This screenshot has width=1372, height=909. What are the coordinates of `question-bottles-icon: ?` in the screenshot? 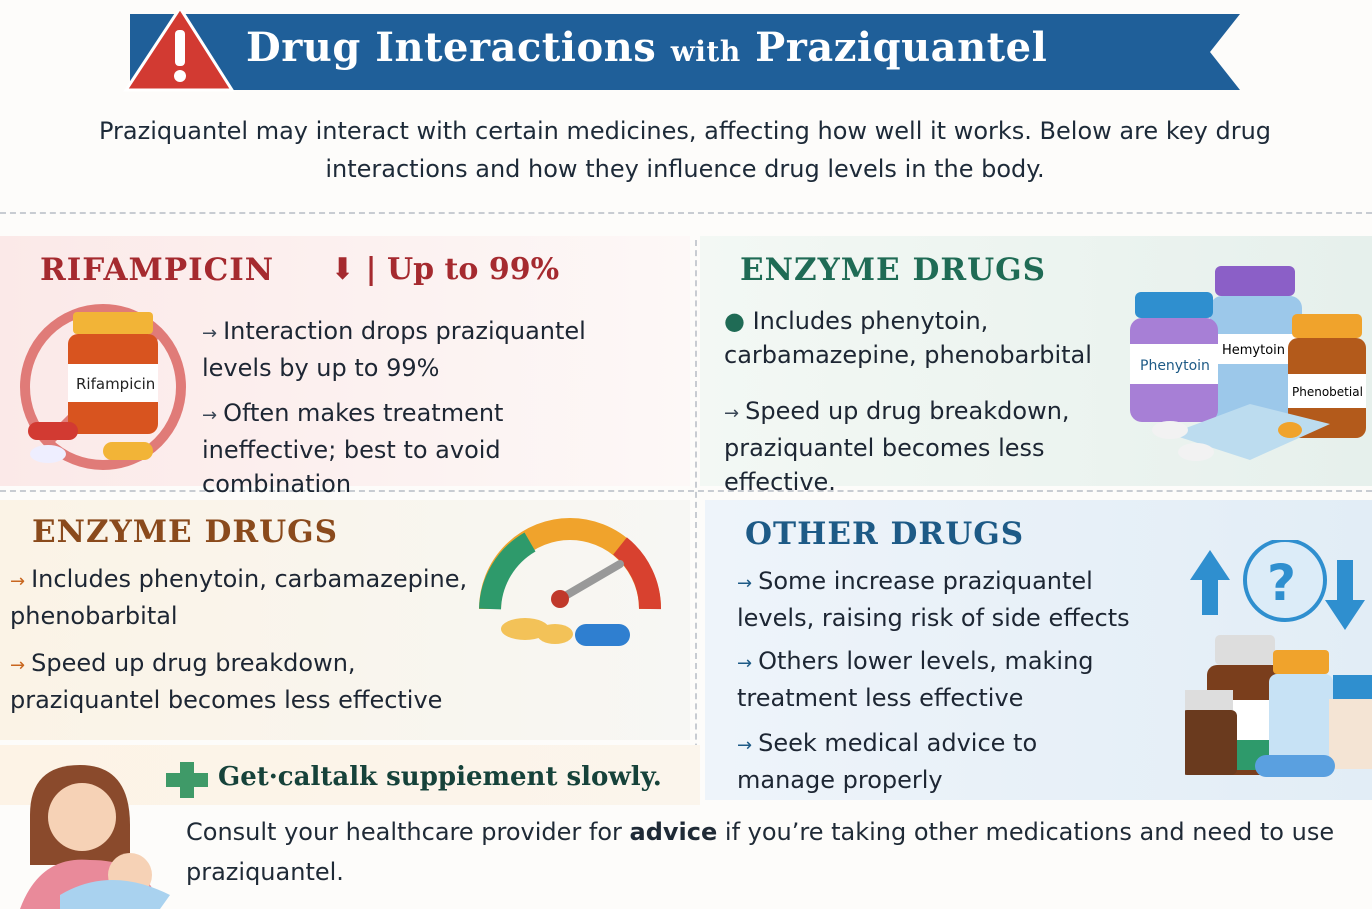 It's located at (1278, 658).